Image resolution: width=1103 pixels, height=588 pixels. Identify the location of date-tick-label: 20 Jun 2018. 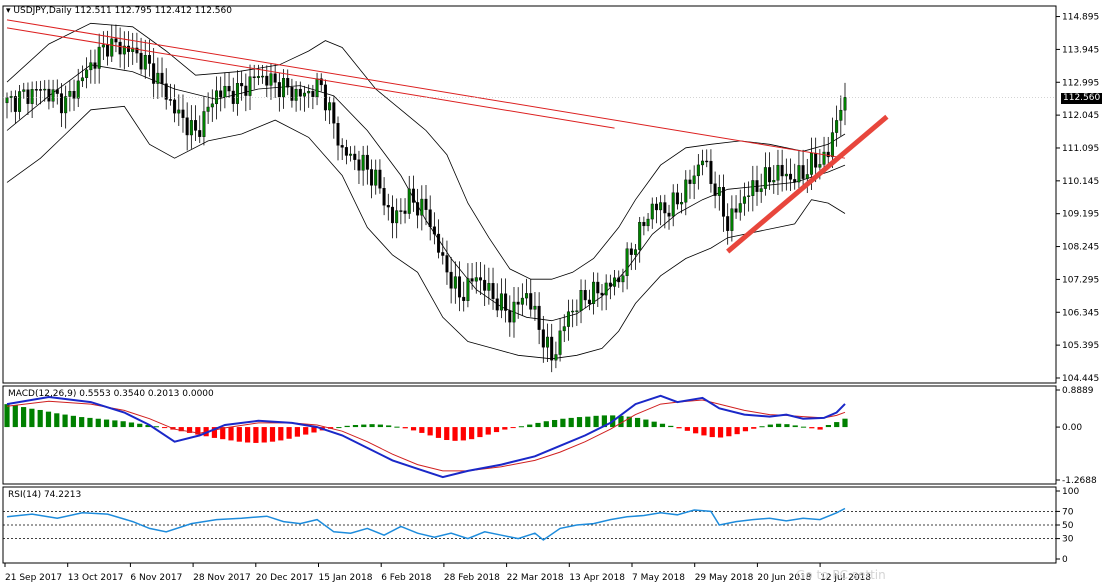
(784, 578).